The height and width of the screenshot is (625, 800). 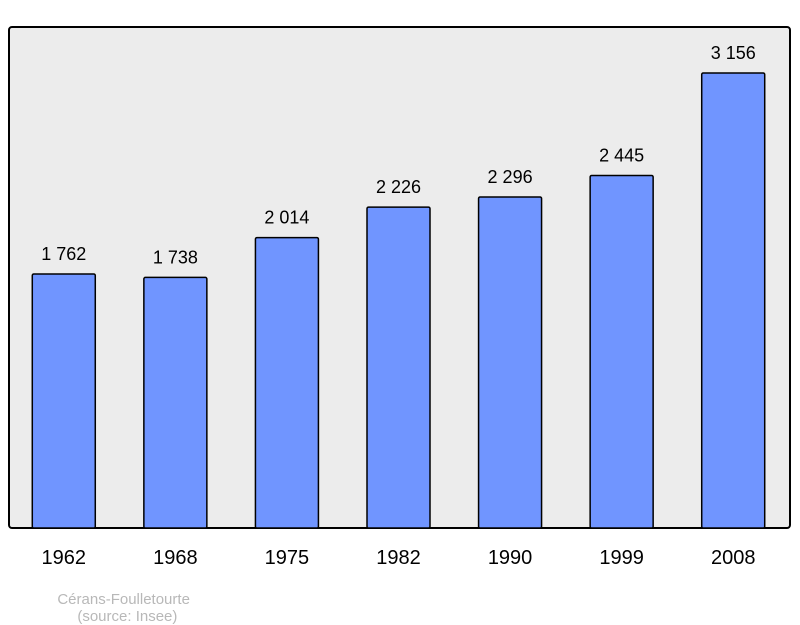 I want to click on x-tick-label-1968: 1968, so click(x=175, y=558).